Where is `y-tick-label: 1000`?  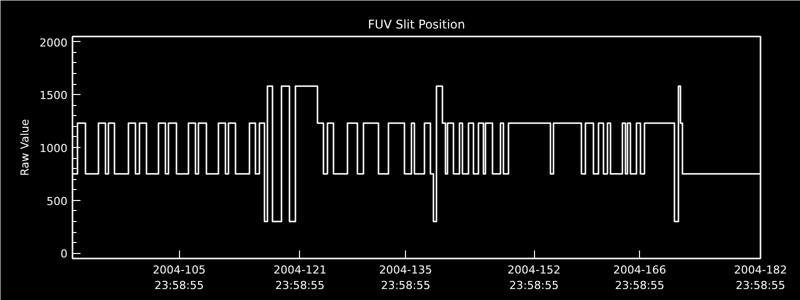 y-tick-label: 1000 is located at coordinates (54, 148).